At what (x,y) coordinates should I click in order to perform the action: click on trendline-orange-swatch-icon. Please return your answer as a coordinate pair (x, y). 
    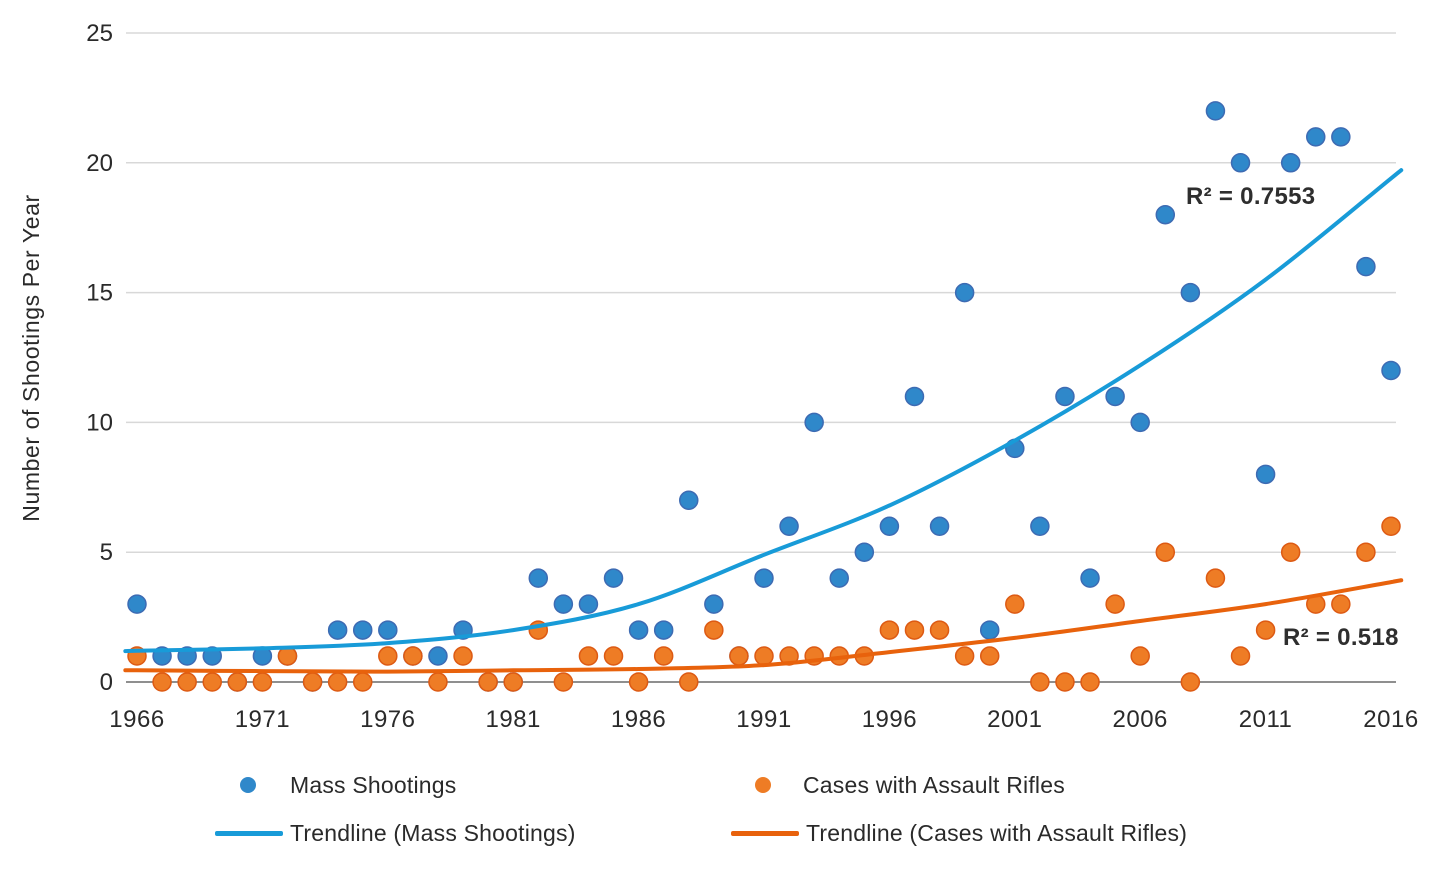
    Looking at the image, I should click on (765, 833).